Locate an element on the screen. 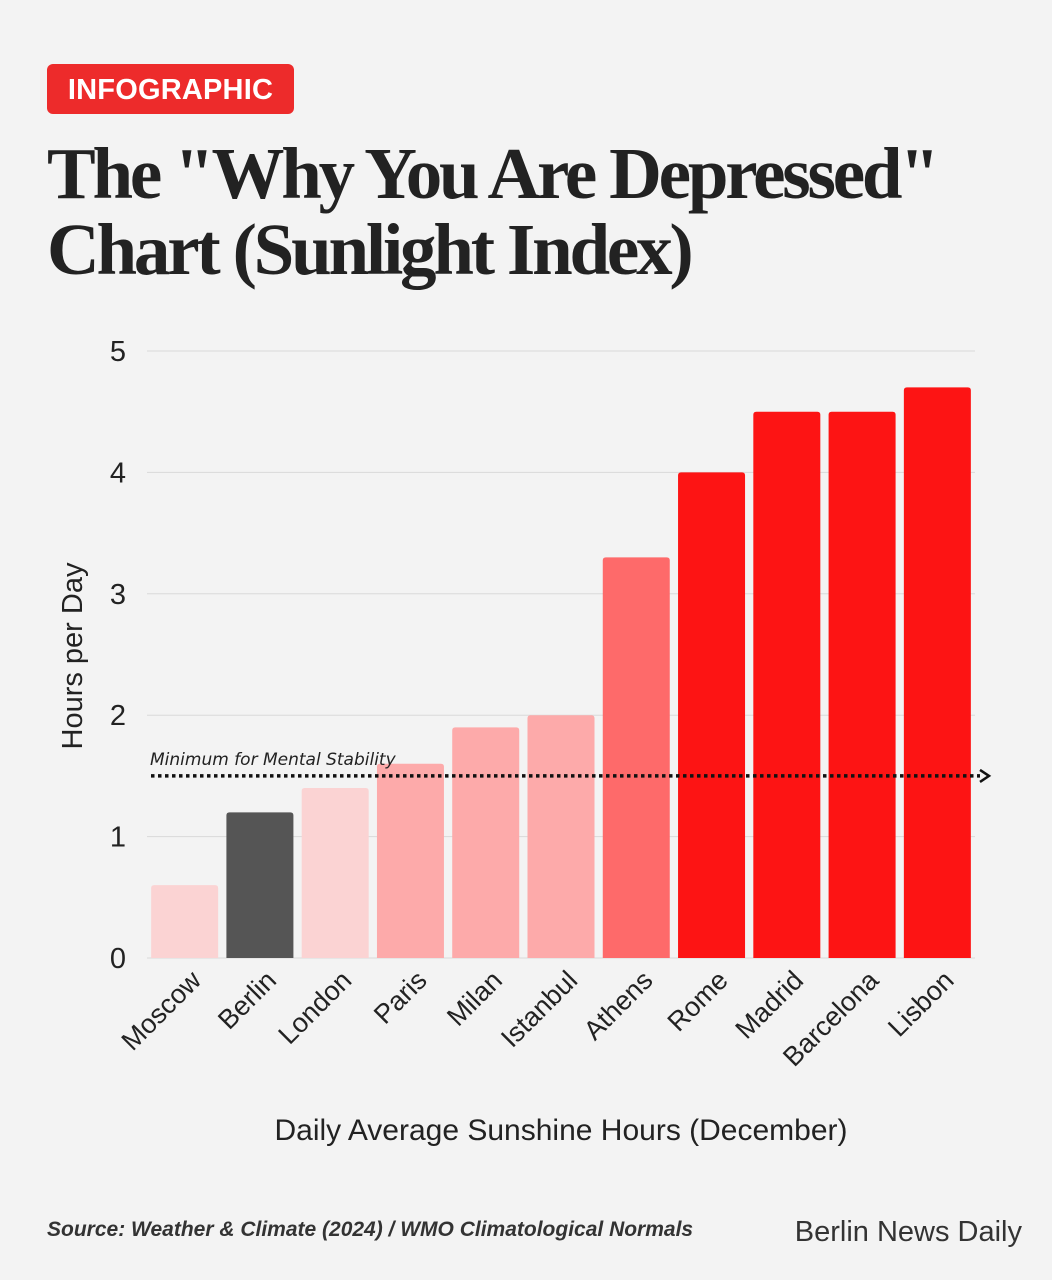  bar-london is located at coordinates (335, 873).